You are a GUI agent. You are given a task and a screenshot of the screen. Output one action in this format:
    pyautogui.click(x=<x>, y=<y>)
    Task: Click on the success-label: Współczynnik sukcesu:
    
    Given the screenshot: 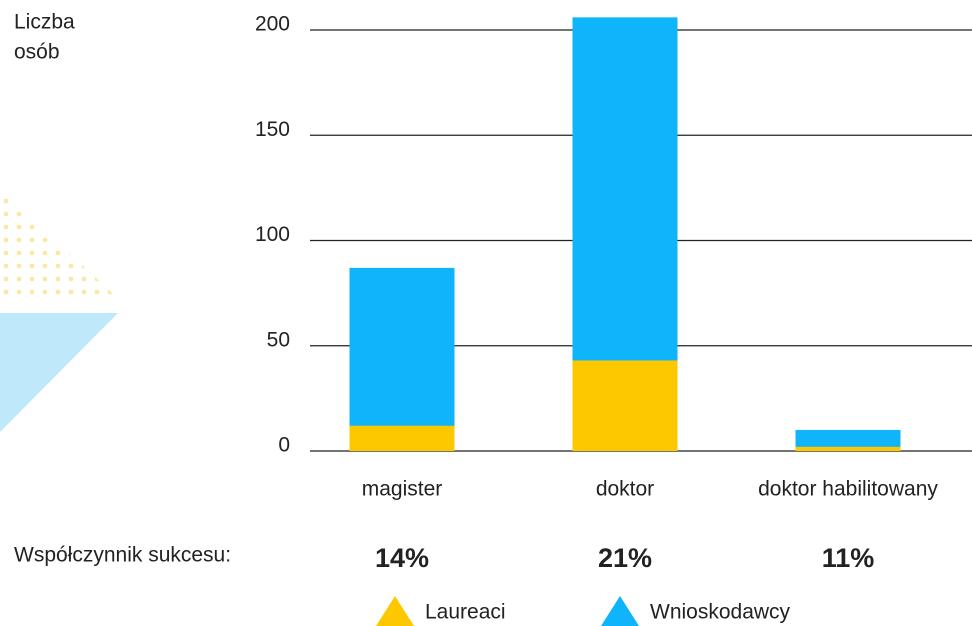 What is the action you would take?
    pyautogui.click(x=122, y=555)
    